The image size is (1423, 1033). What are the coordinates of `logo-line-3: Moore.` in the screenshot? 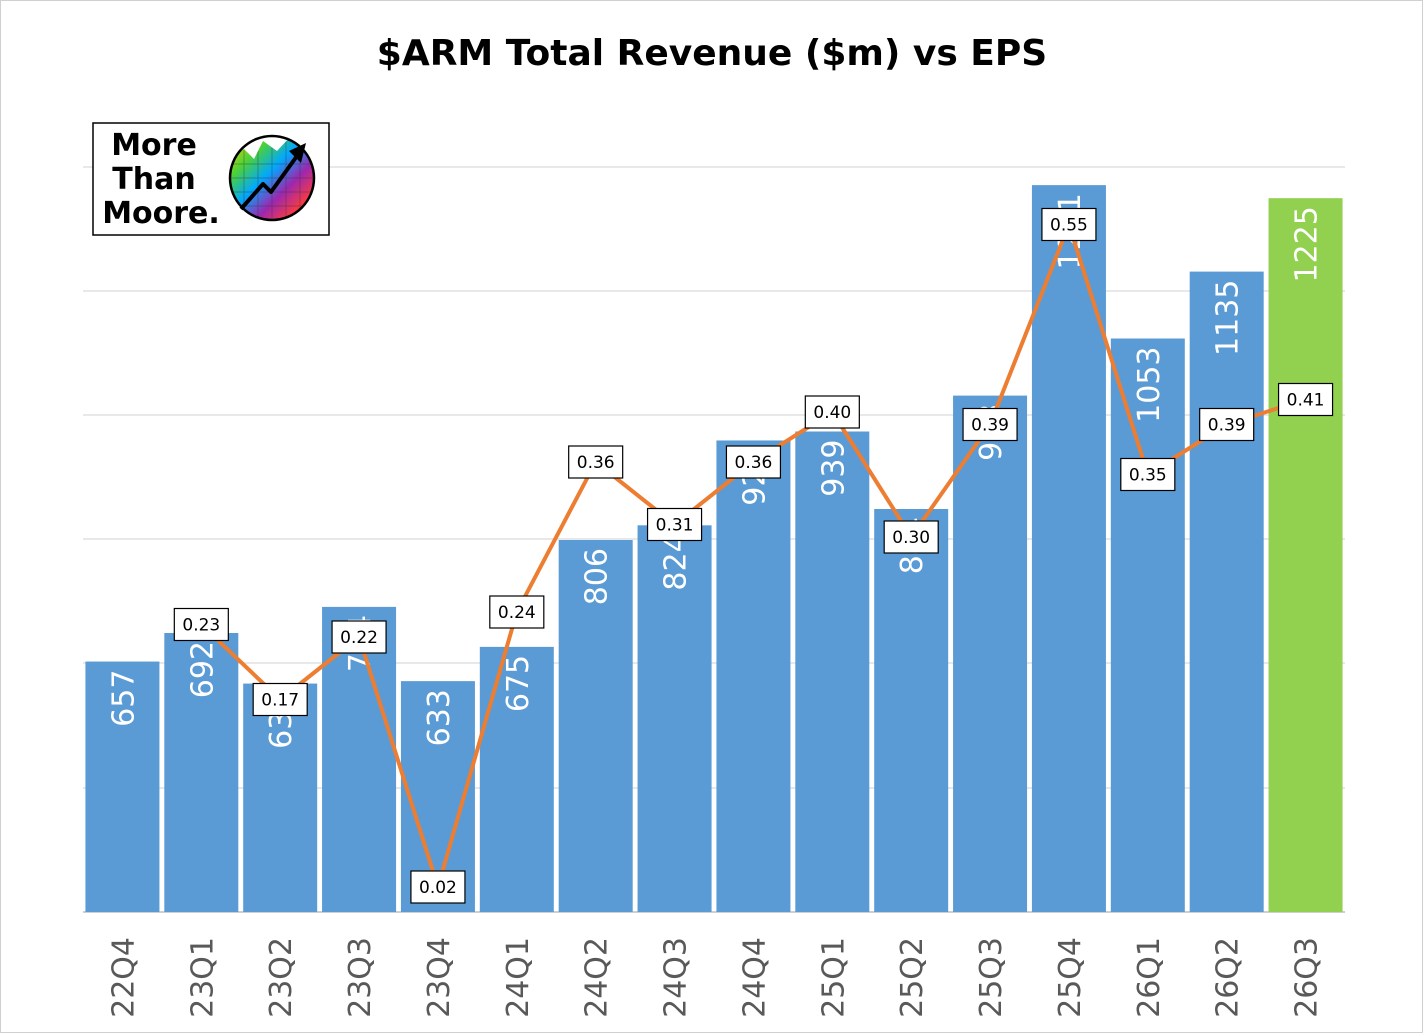 It's located at (161, 213).